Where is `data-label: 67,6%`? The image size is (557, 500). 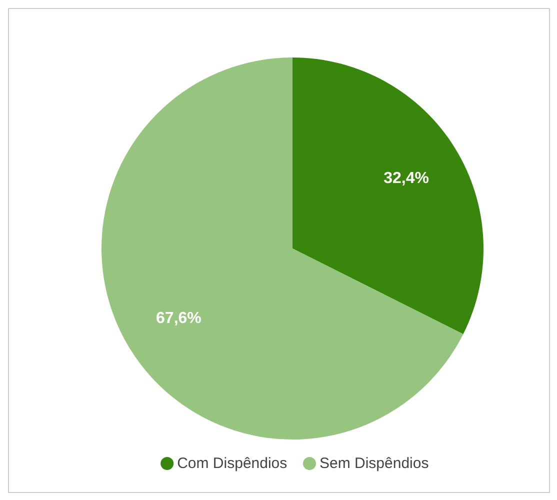
data-label: 67,6% is located at coordinates (179, 319).